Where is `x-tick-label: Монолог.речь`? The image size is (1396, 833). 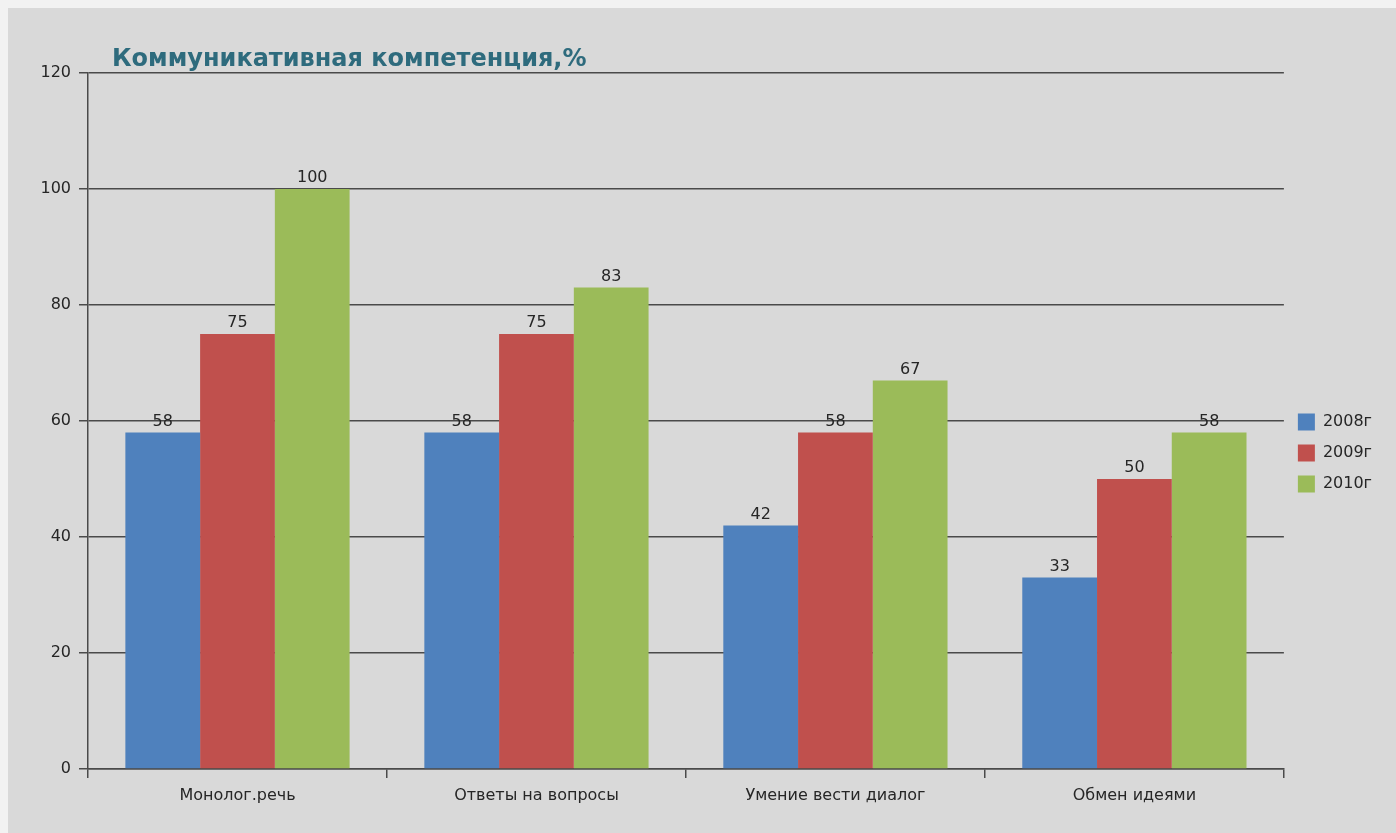 x-tick-label: Монолог.речь is located at coordinates (237, 794).